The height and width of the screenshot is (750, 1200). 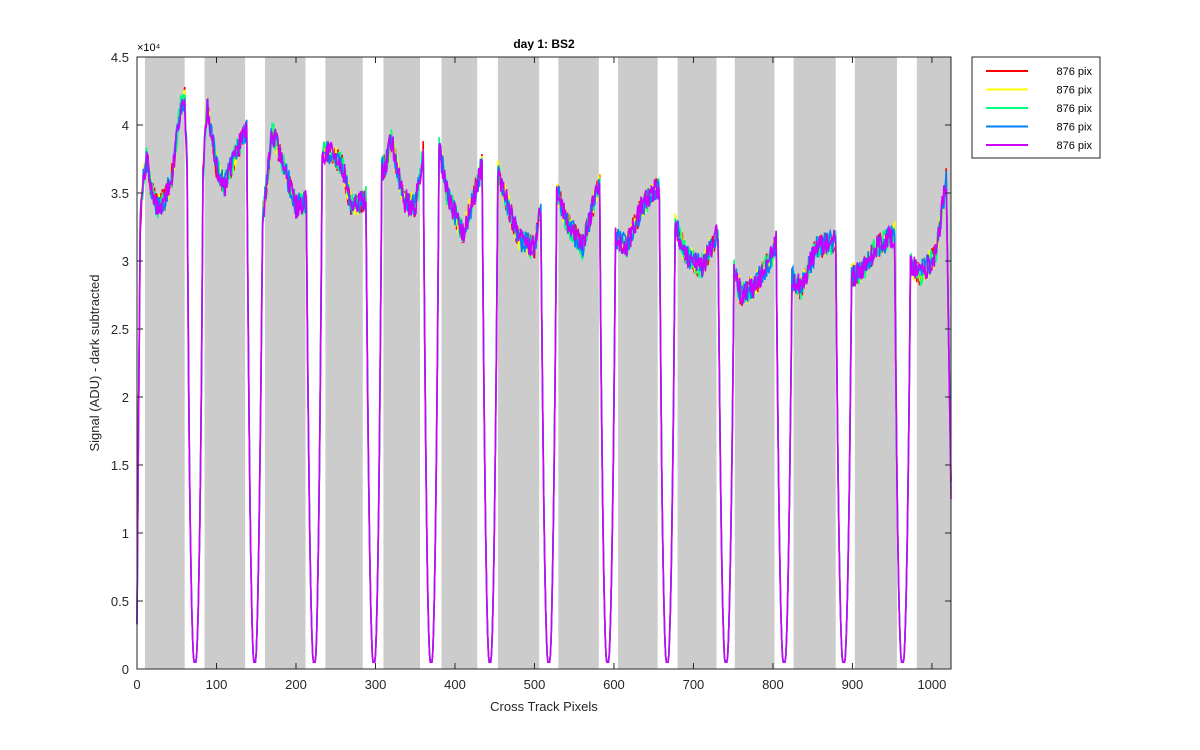 I want to click on x-tick-label: 700, so click(x=694, y=684).